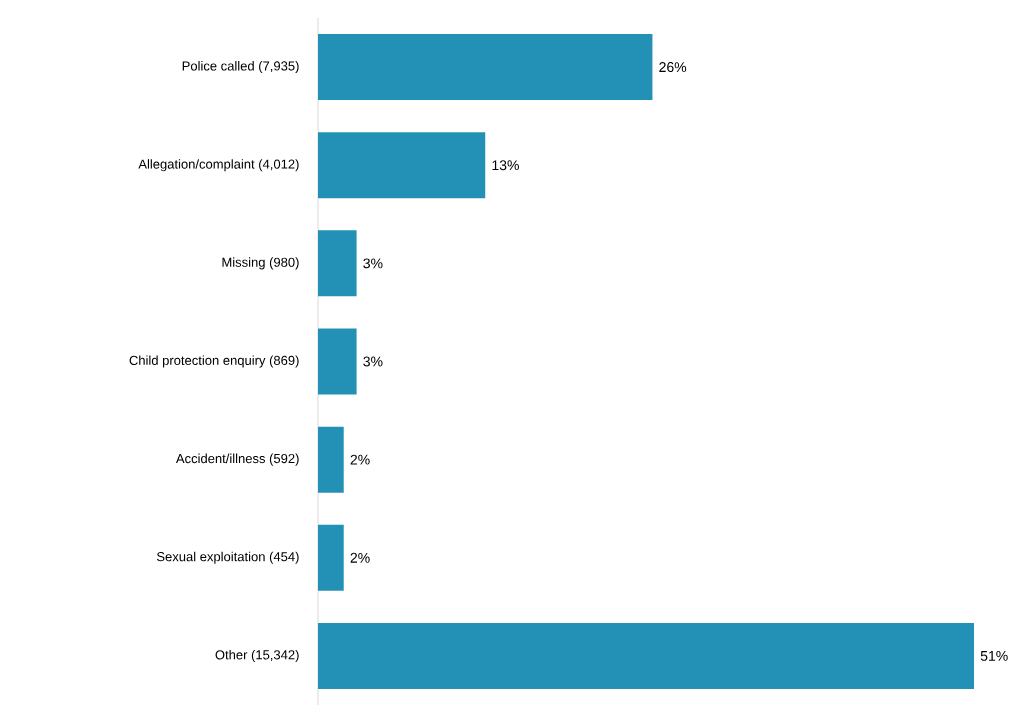  What do you see at coordinates (260, 263) in the screenshot?
I see `y-tick-label: Missing (980)` at bounding box center [260, 263].